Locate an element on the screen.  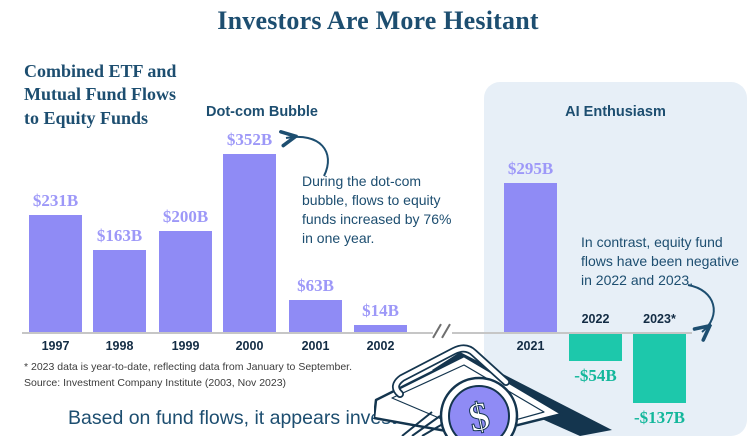
x-axis-left-segment is located at coordinates (227, 333).